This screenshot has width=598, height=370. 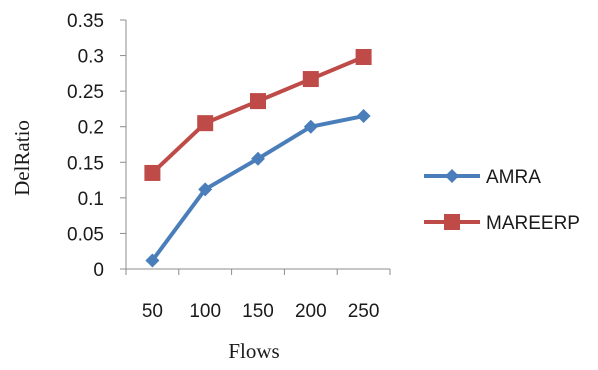 What do you see at coordinates (258, 311) in the screenshot?
I see `x-tick-label: 150` at bounding box center [258, 311].